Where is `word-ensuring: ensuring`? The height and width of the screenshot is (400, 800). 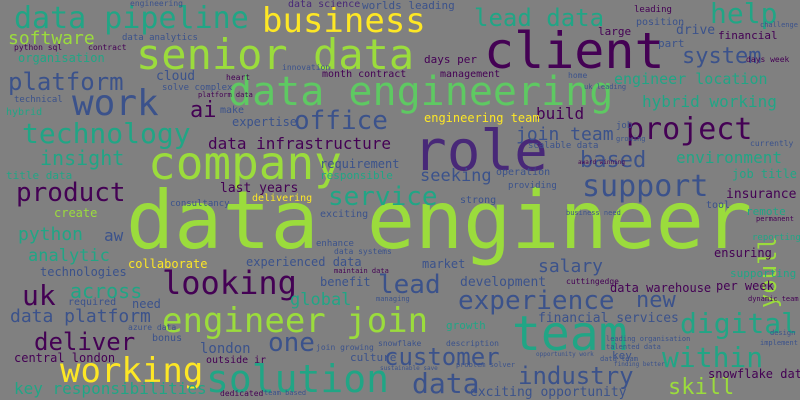
word-ensuring: ensuring is located at coordinates (743, 253).